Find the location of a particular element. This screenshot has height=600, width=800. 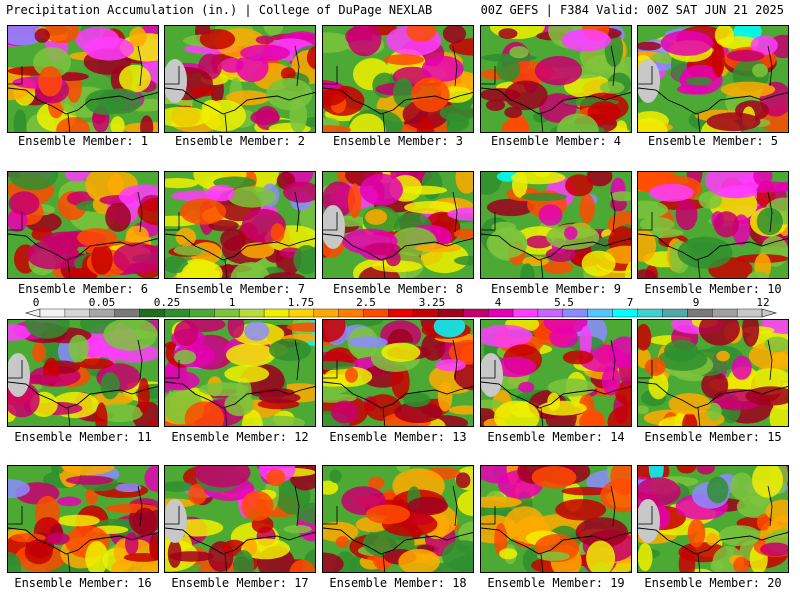

colorbar-tick-label: 1.75 is located at coordinates (301, 302).